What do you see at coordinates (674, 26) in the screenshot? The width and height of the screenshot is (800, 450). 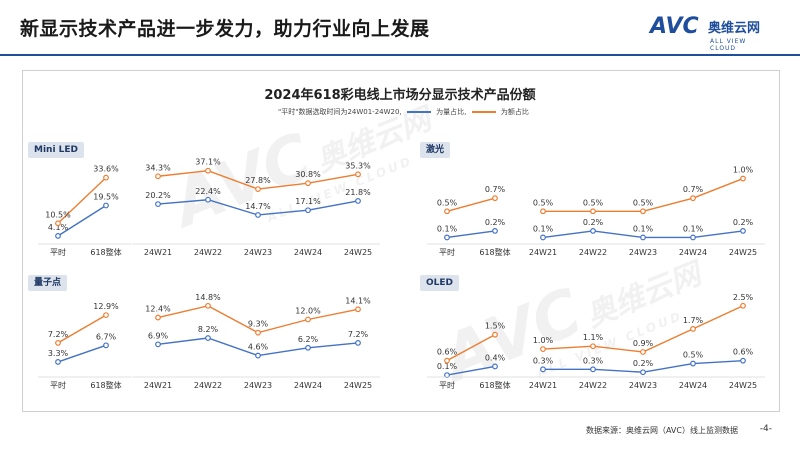 I see `logo-main-text: AVC` at bounding box center [674, 26].